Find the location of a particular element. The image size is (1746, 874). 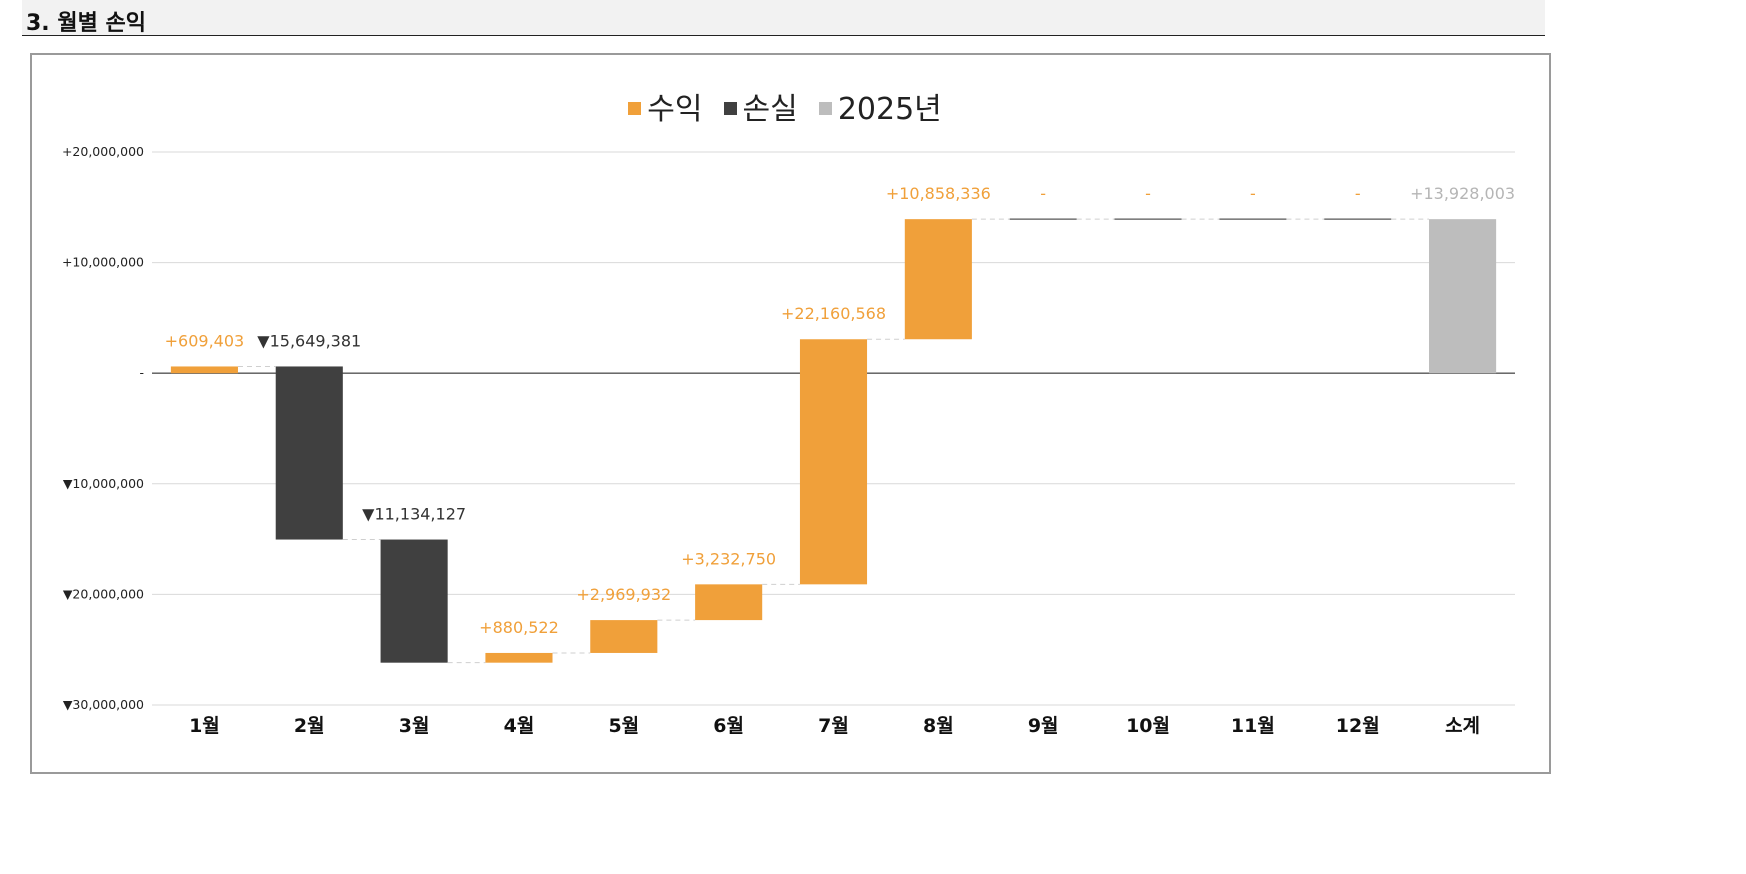

x-tick-label: 4월 is located at coordinates (519, 726).